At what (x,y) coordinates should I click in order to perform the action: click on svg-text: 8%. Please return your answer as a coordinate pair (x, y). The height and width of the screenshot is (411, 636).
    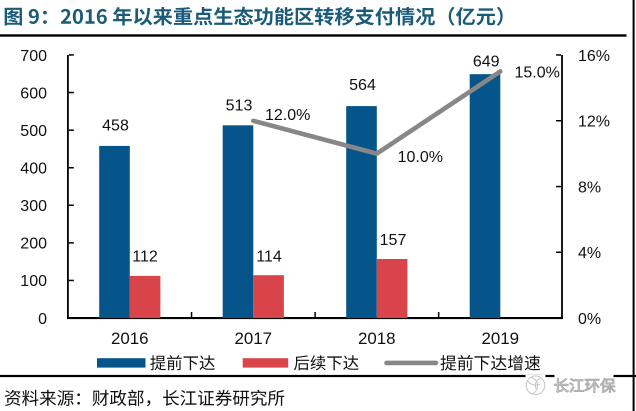
    Looking at the image, I should click on (589, 187).